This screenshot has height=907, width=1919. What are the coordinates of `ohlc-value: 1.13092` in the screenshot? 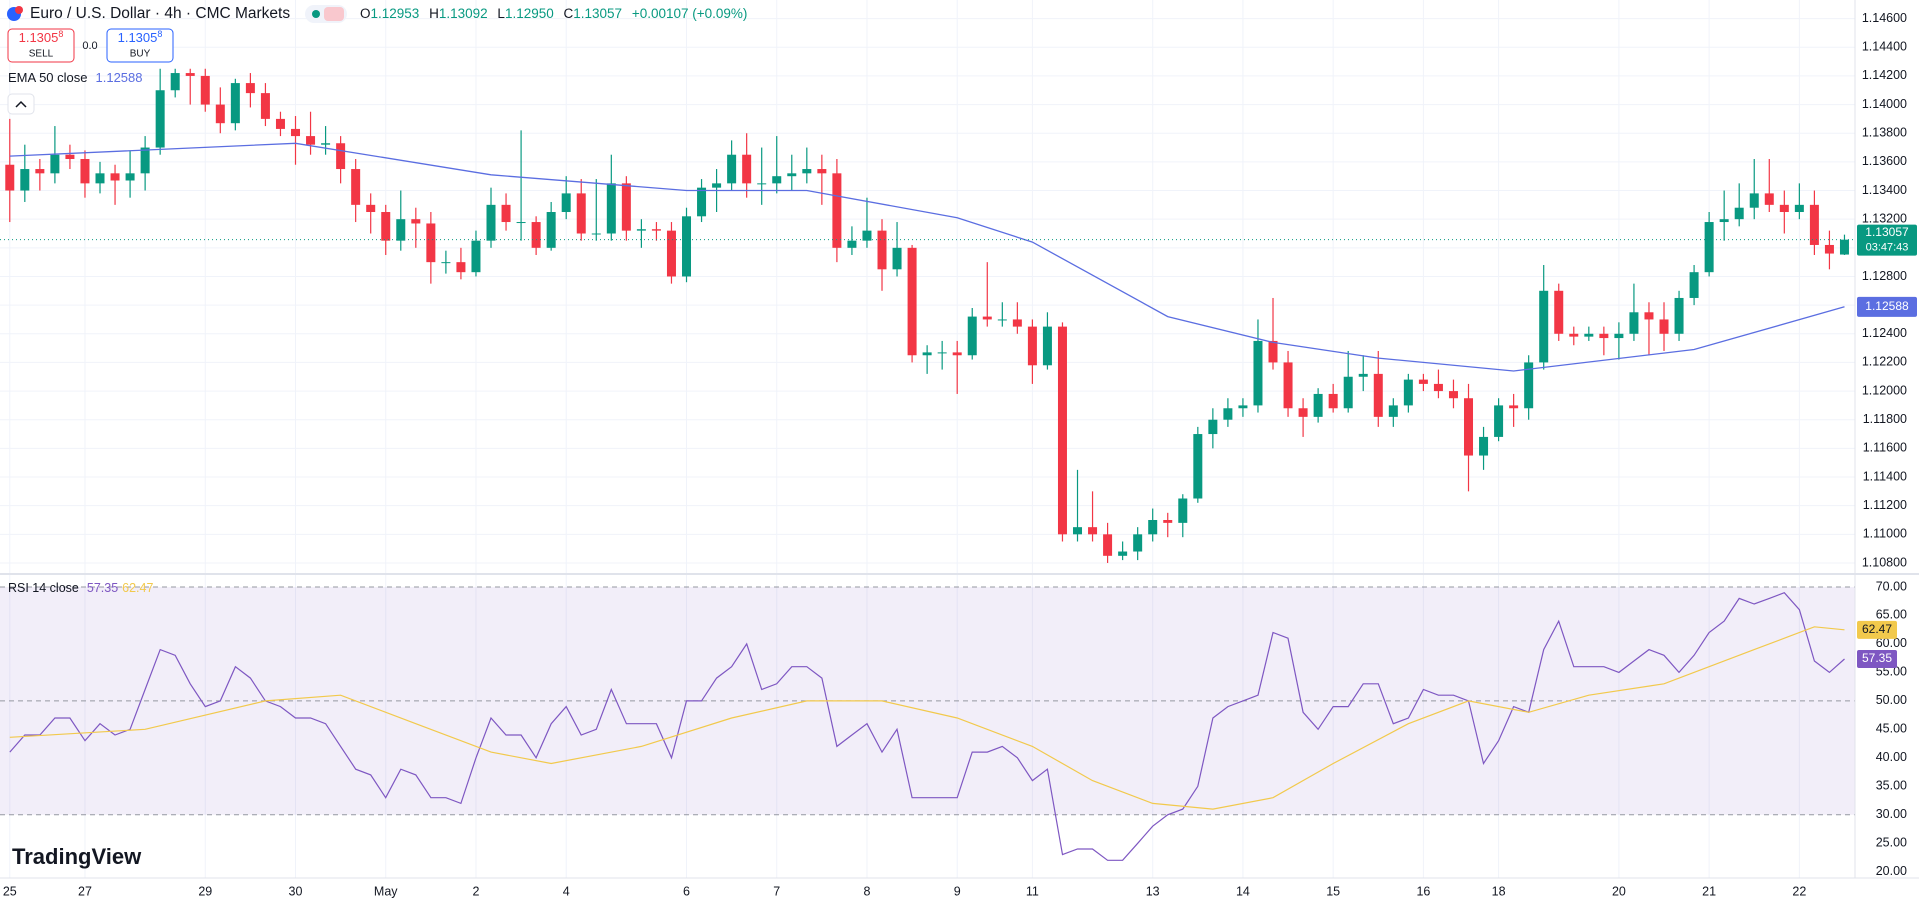 It's located at (463, 13).